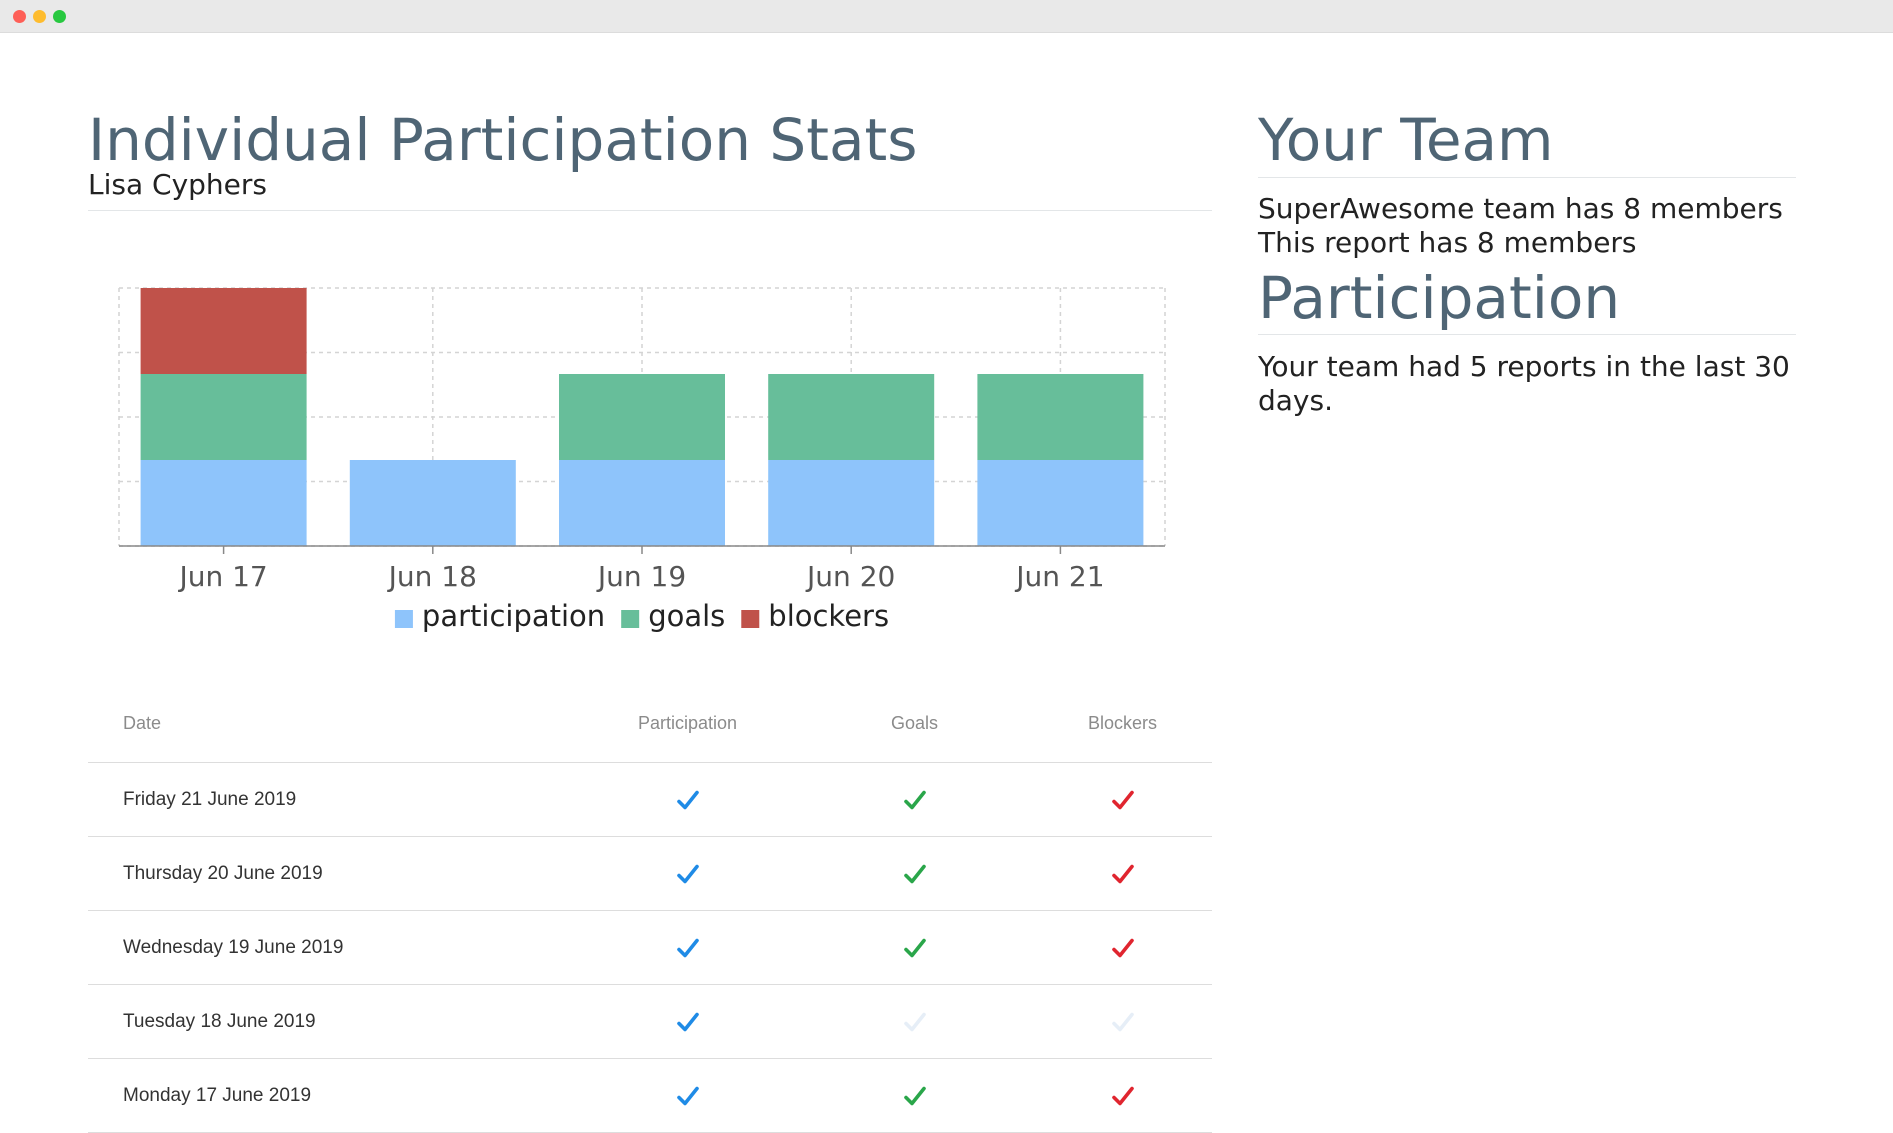  Describe the element at coordinates (650, 210) in the screenshot. I see `title-divider` at that location.